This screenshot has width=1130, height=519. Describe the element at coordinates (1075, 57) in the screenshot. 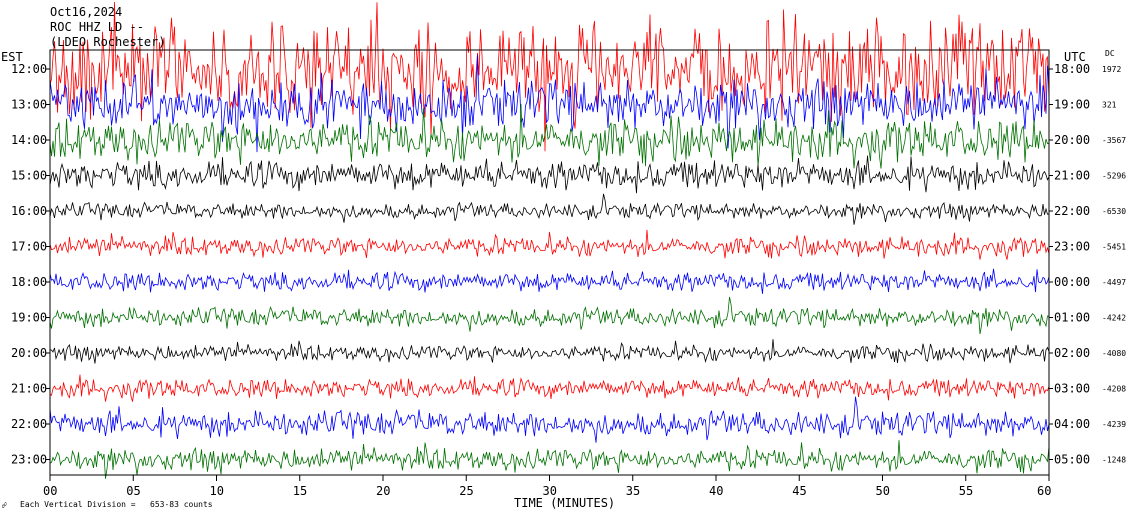

I see `utc-axis-title: UTC` at that location.